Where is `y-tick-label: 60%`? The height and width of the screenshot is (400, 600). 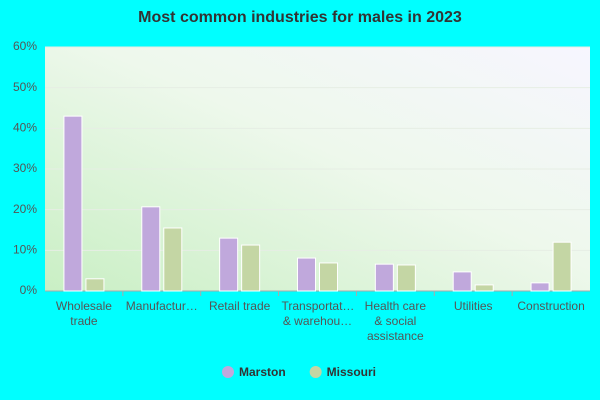 y-tick-label: 60% is located at coordinates (25, 46).